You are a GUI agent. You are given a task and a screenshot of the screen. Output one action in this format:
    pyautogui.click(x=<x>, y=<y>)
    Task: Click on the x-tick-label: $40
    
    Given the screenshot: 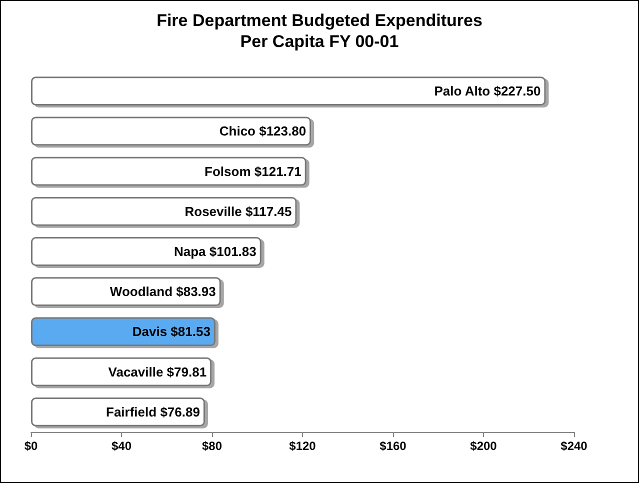 What is the action you would take?
    pyautogui.click(x=121, y=446)
    